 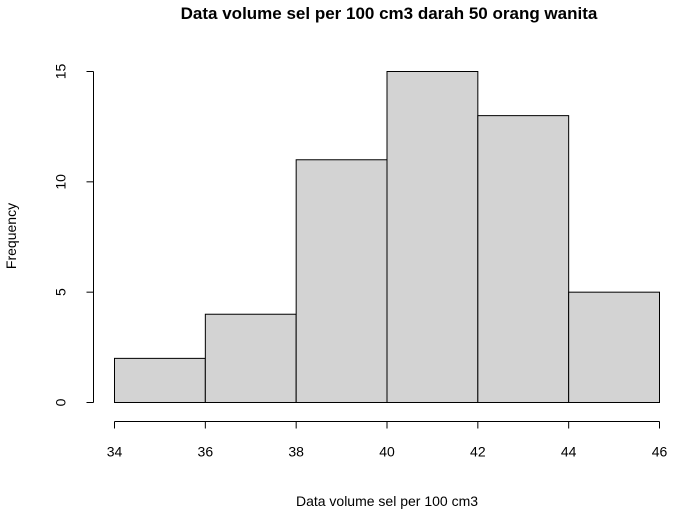 I want to click on y-axis: 0 5 10 15, so click(x=73, y=235).